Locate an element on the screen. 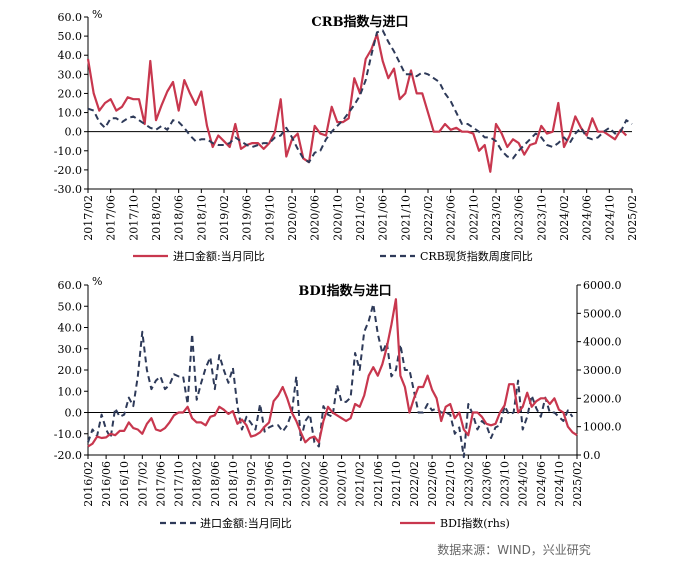 The width and height of the screenshot is (689, 565). y2-tick-label: 0.0 is located at coordinates (592, 455).